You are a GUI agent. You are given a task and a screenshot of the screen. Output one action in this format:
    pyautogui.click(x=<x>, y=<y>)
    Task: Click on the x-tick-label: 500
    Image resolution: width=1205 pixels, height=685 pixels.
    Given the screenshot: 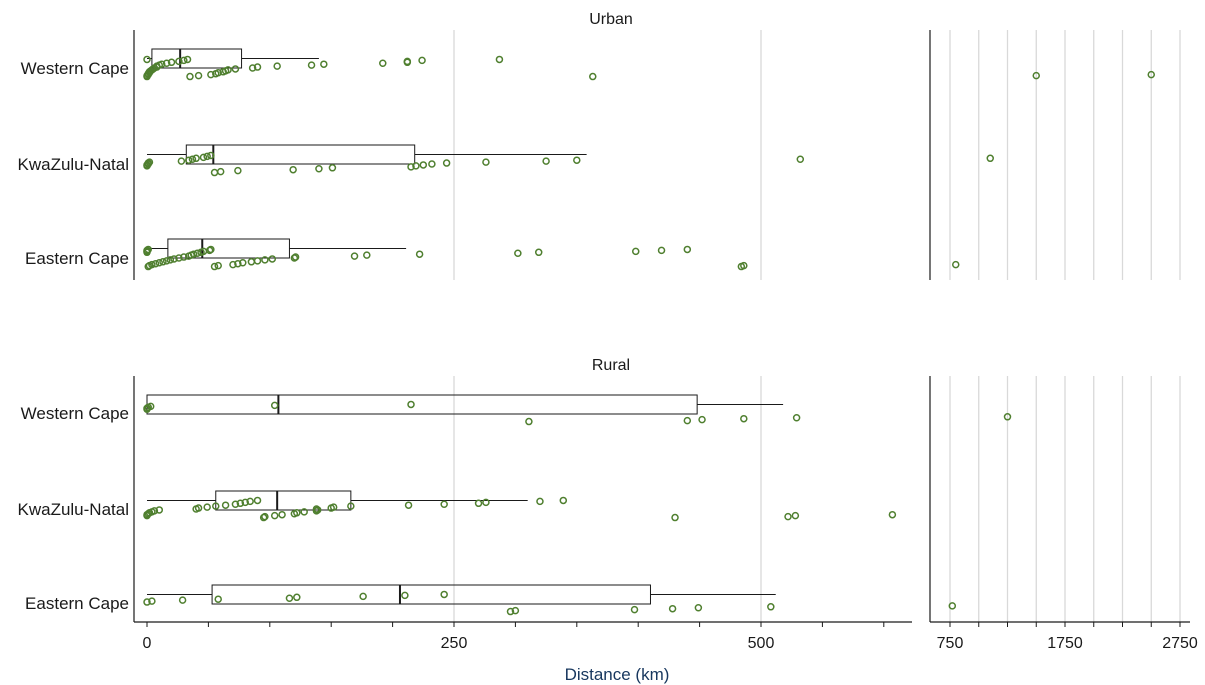 What is the action you would take?
    pyautogui.click(x=761, y=643)
    